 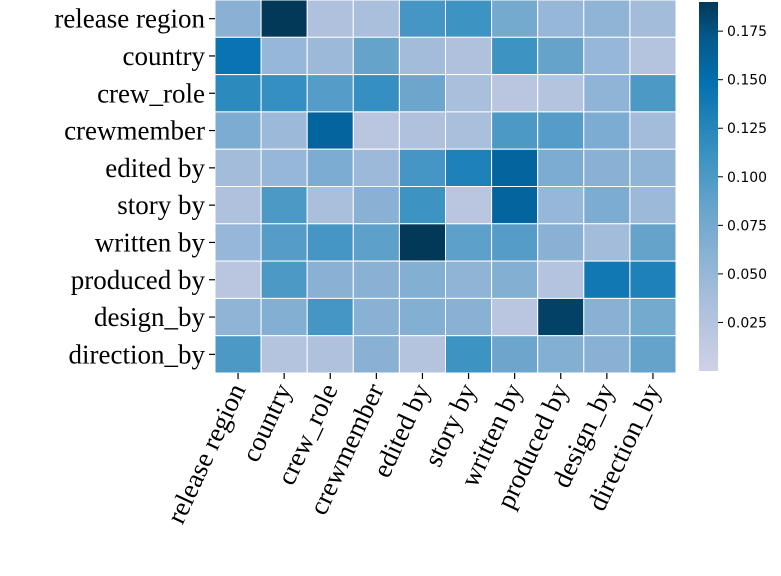 What do you see at coordinates (747, 129) in the screenshot?
I see `colorbar-tick-label: 0.125` at bounding box center [747, 129].